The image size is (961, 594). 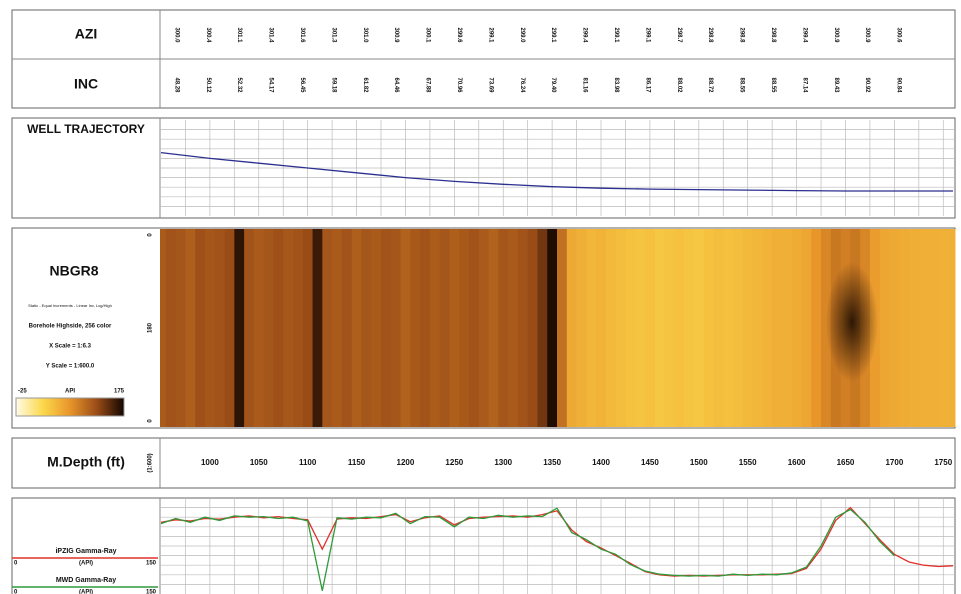 What do you see at coordinates (119, 392) in the screenshot?
I see `colorbar-tick: 175` at bounding box center [119, 392].